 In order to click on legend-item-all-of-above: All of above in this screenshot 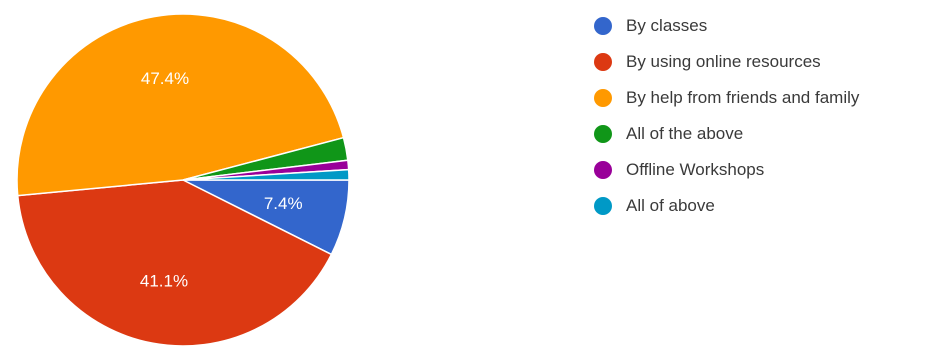, I will do `click(726, 206)`.